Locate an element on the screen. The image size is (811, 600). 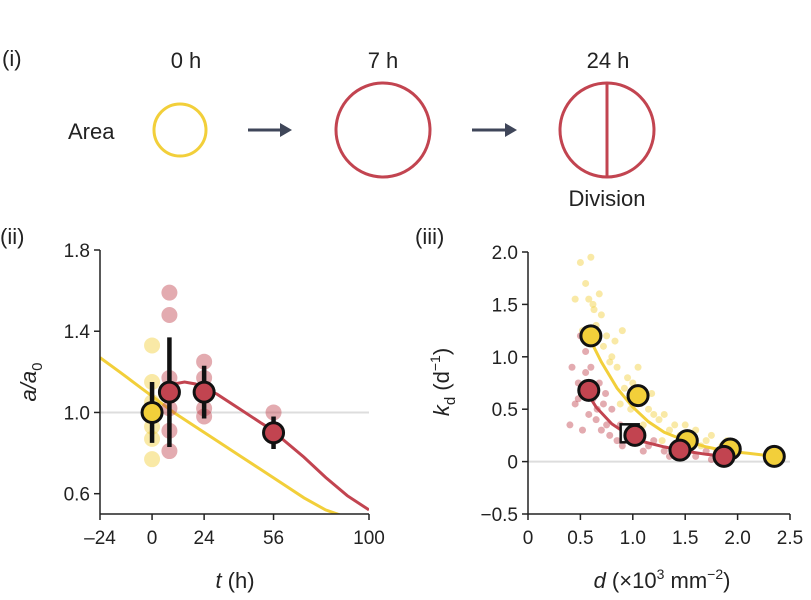
bin-markers is located at coordinates (681, 396).